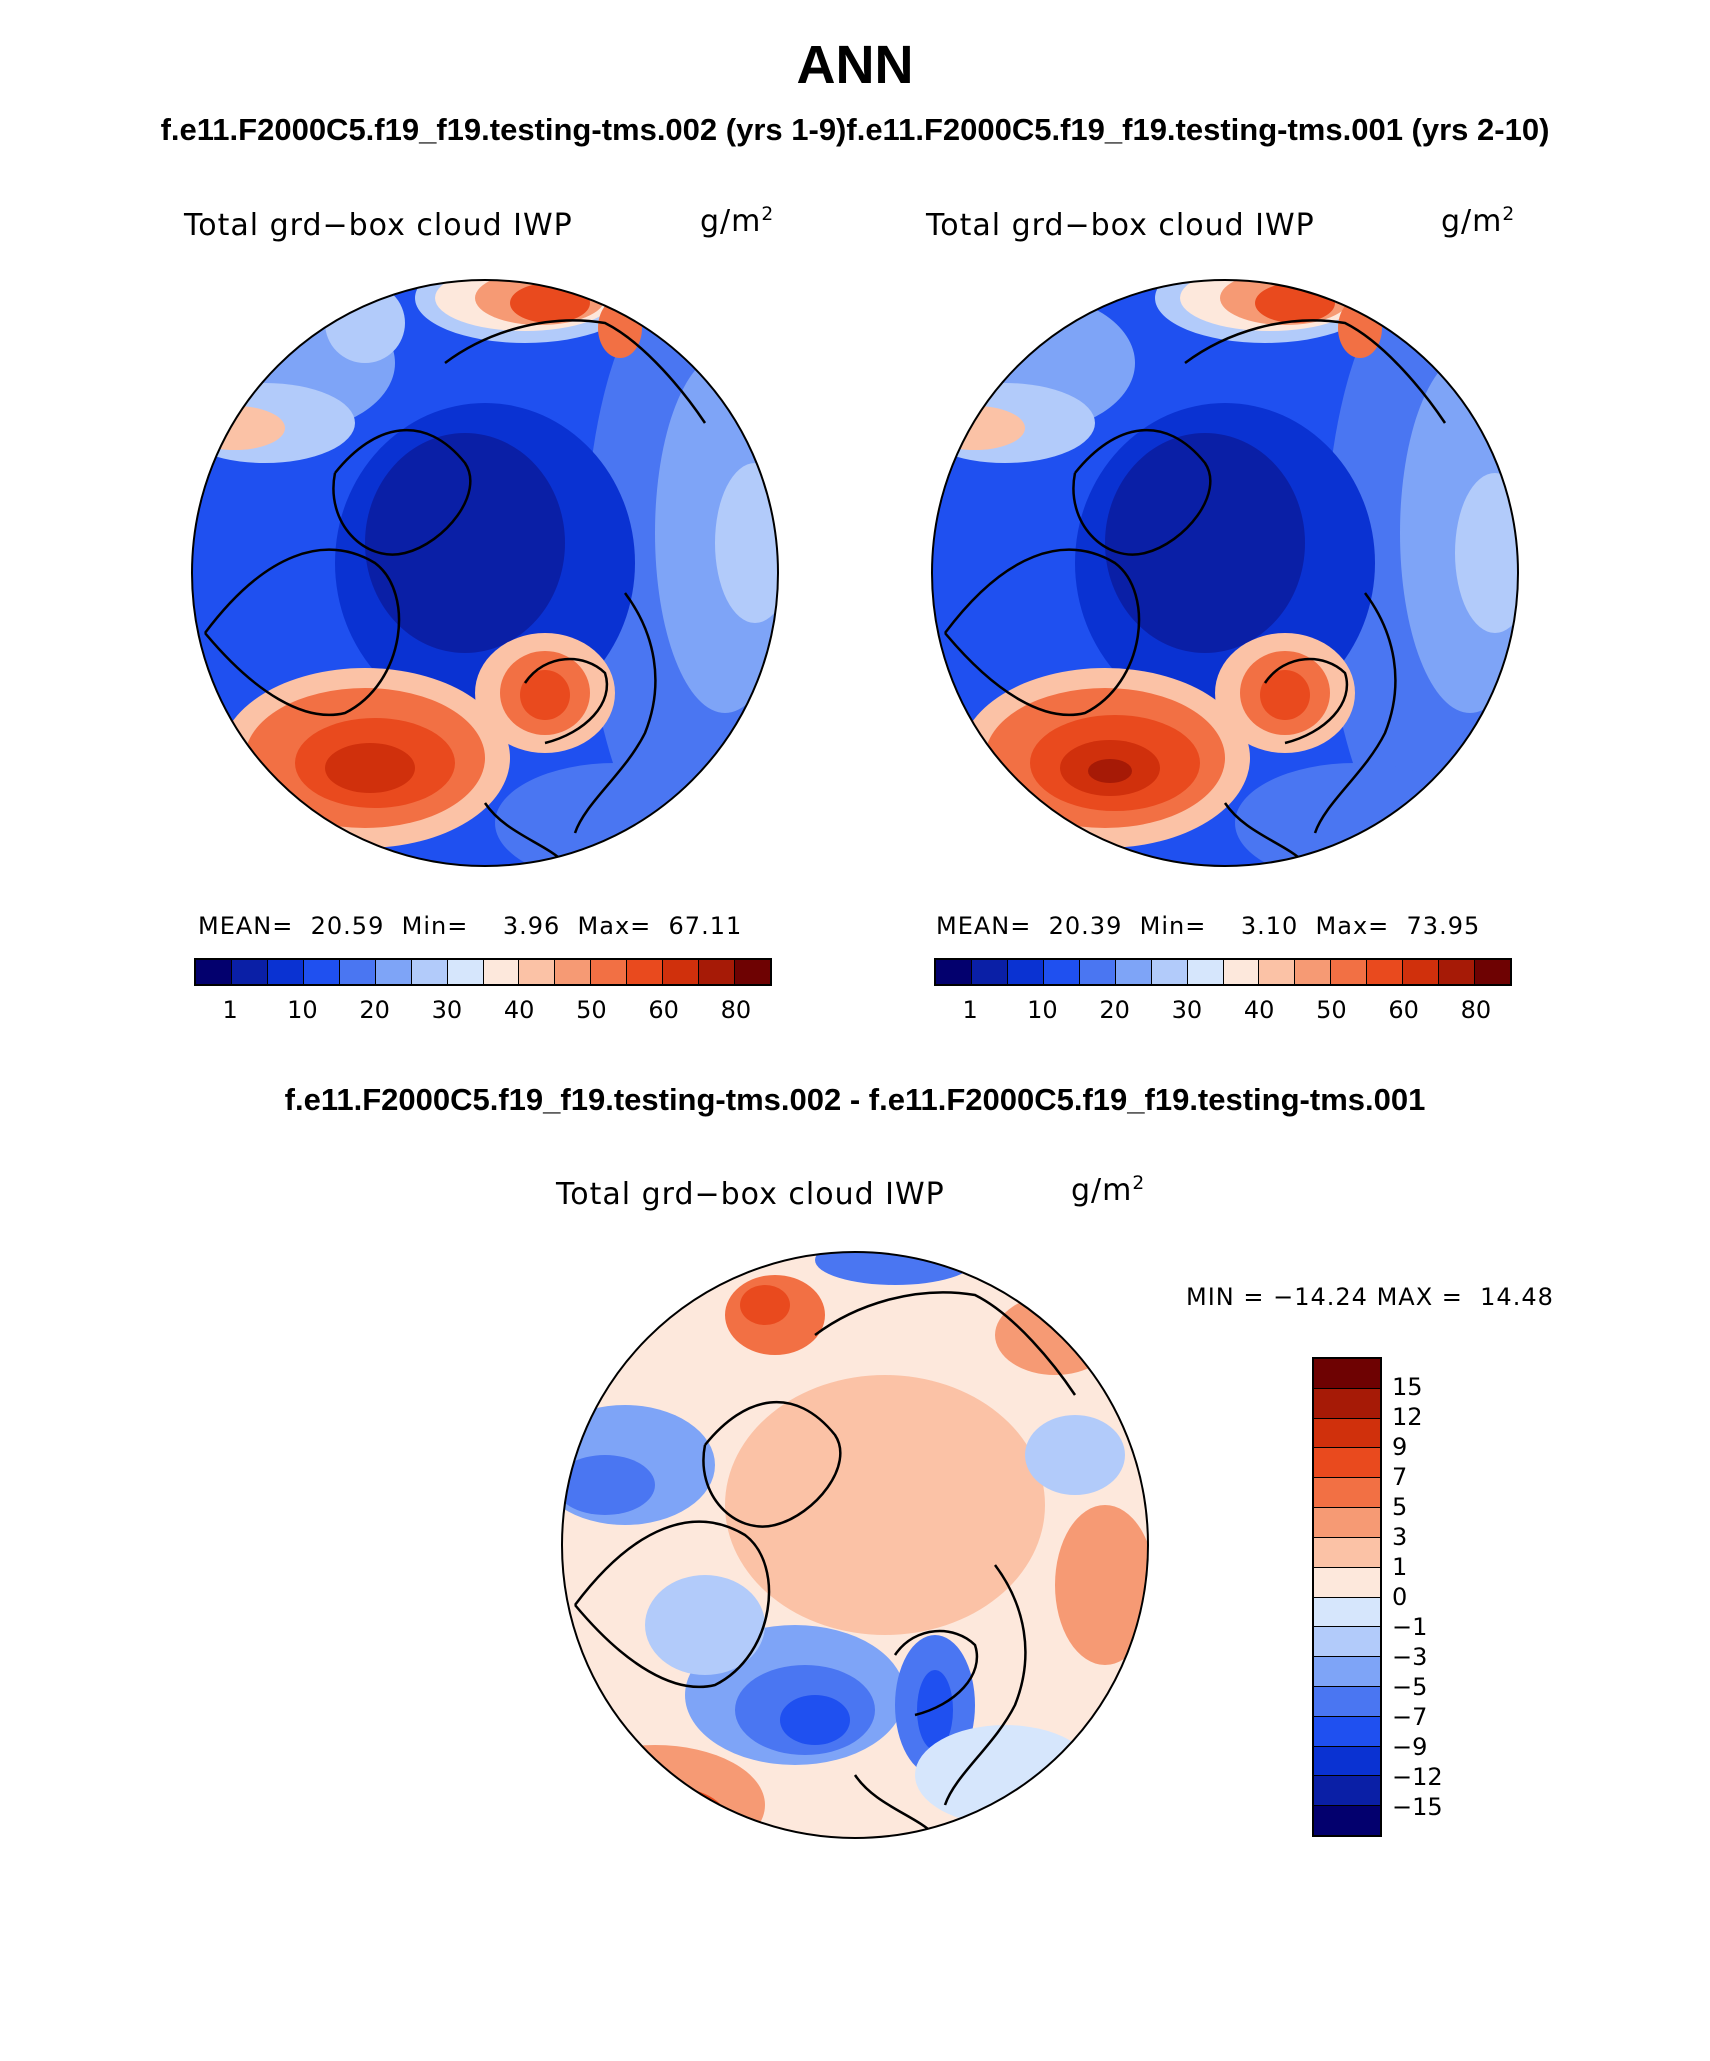 The image size is (1710, 2061). What do you see at coordinates (1417, 1807) in the screenshot?
I see `diff-colorbar-tick-label: −15` at bounding box center [1417, 1807].